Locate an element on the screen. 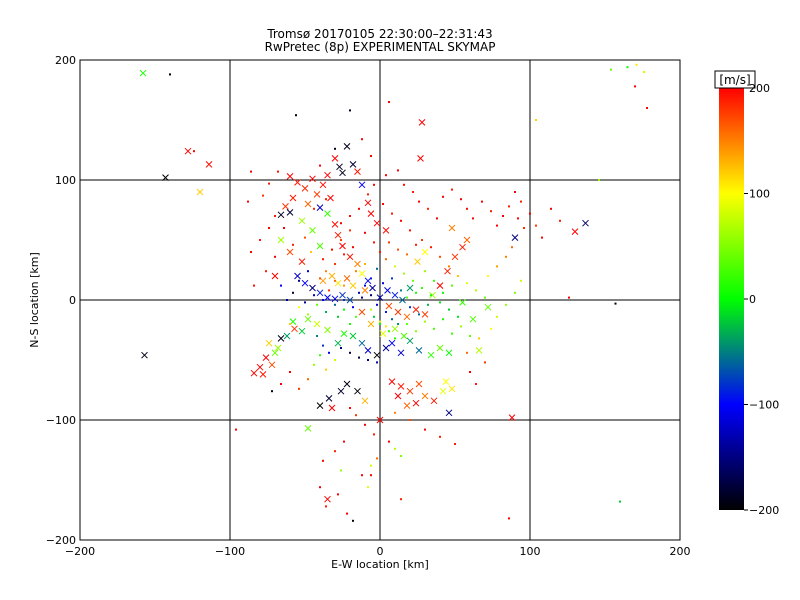 This screenshot has height=600, width=800. chart-title: Tromsø 20170105 22:30:00–22:31:43 is located at coordinates (380, 34).